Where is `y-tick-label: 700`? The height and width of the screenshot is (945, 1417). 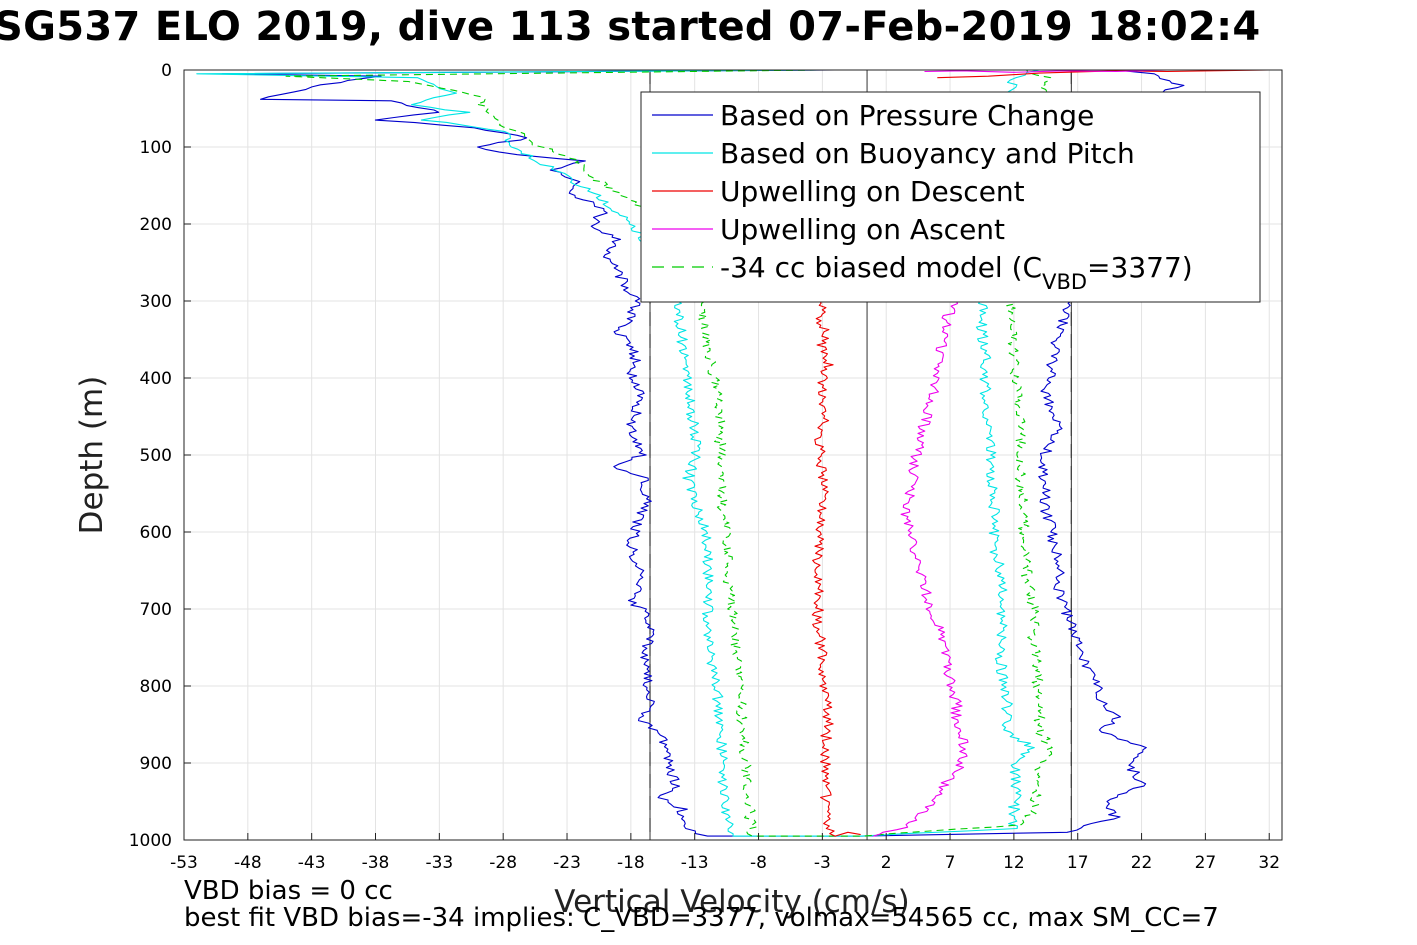
y-tick-label: 700 is located at coordinates (156, 610).